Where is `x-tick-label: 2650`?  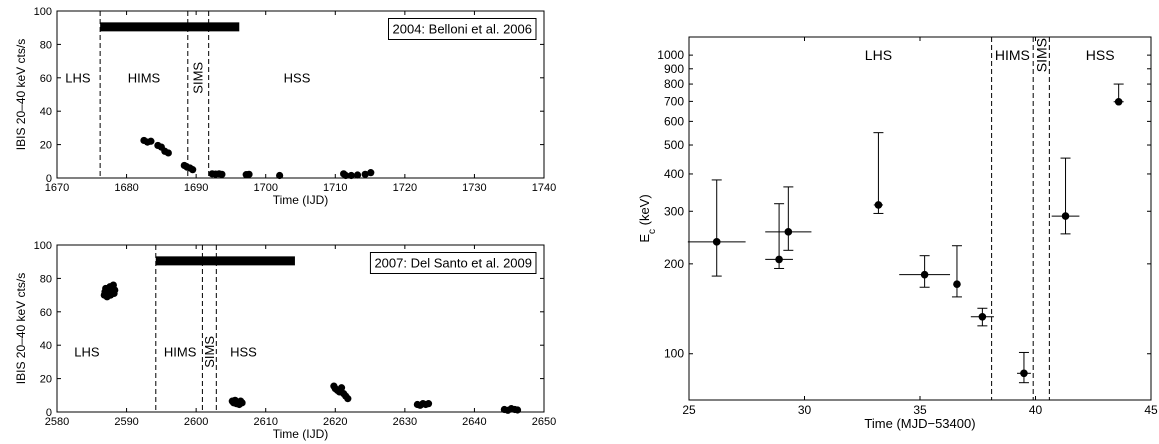
x-tick-label: 2650 is located at coordinates (544, 422).